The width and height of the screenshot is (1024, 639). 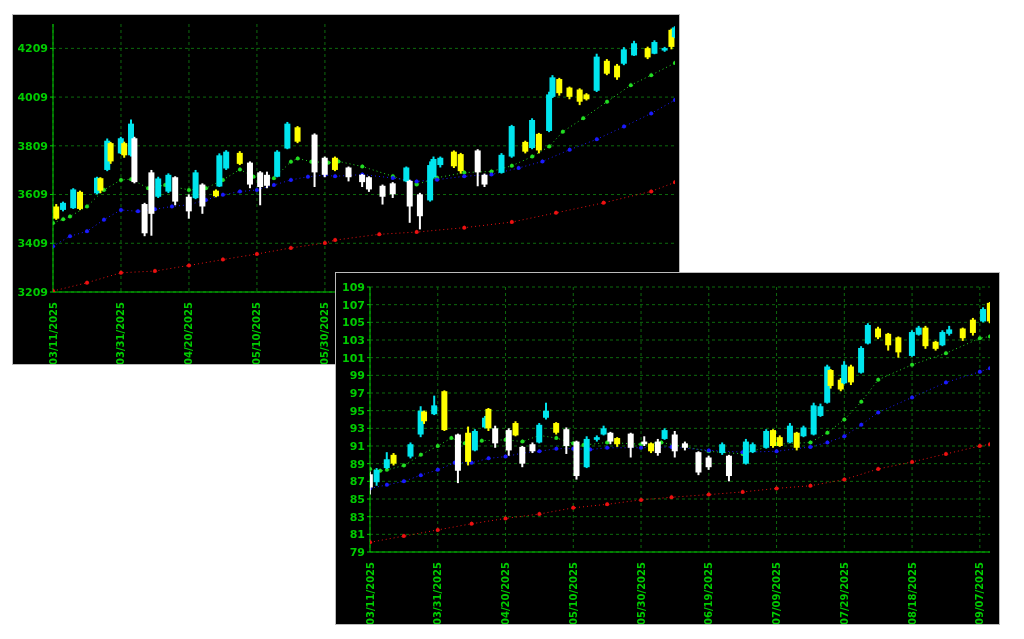 What do you see at coordinates (777, 593) in the screenshot?
I see `x-tick-label: 07/09/2025` at bounding box center [777, 593].